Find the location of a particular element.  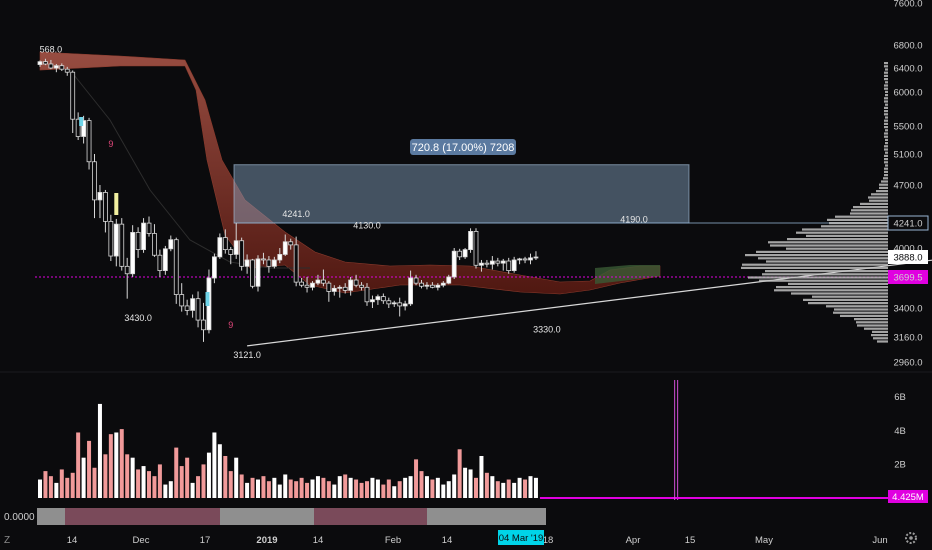

price-tick-label: 3888.0 is located at coordinates (907, 258).